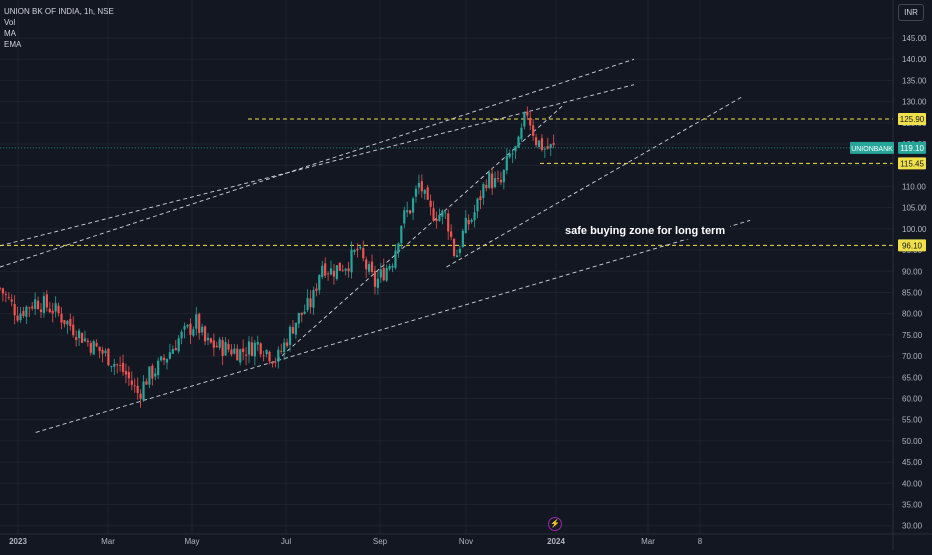 The width and height of the screenshot is (932, 555). I want to click on price-label-box, so click(912, 147).